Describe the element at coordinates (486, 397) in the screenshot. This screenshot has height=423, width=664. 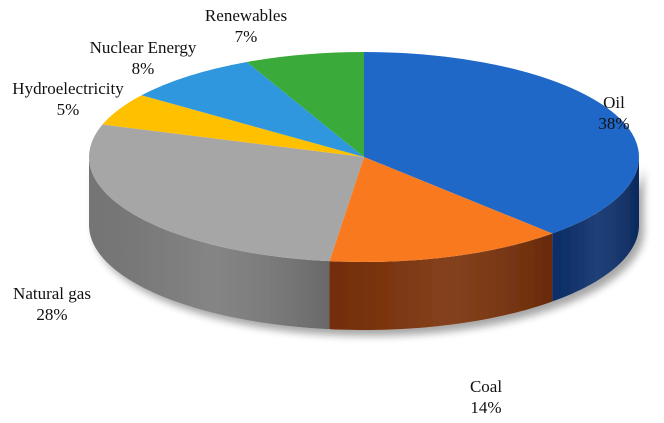
I see `label-coal: Coal 14%` at that location.